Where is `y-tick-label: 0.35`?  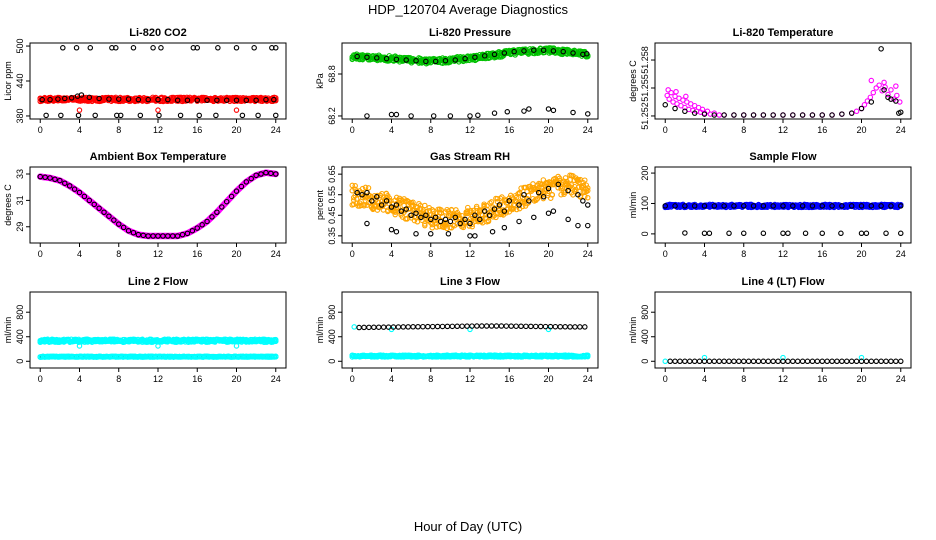 y-tick-label: 0.35 is located at coordinates (332, 236).